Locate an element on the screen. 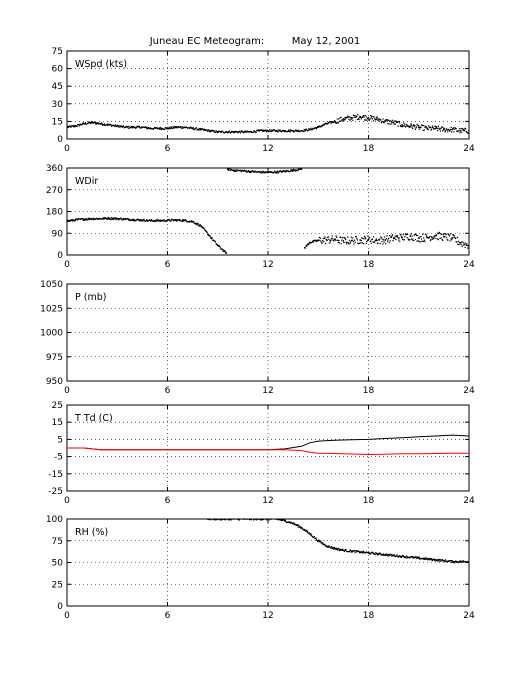 This screenshot has width=520, height=683. x-tick-label: 24 is located at coordinates (469, 616).